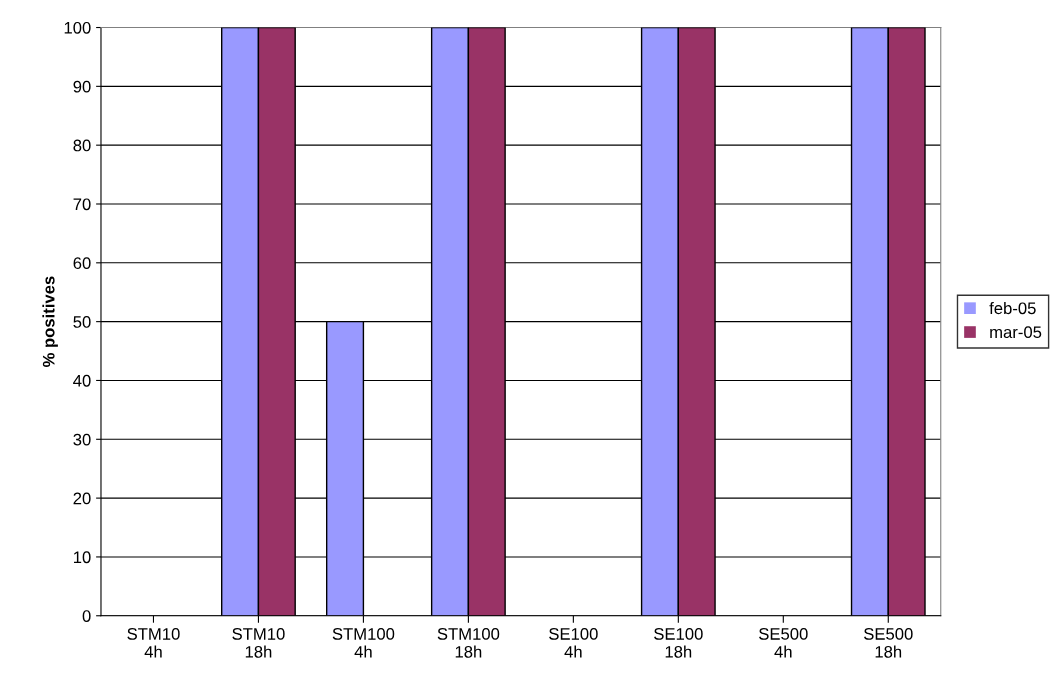 The image size is (1063, 688). What do you see at coordinates (82, 145) in the screenshot?
I see `y-tick-label: 80` at bounding box center [82, 145].